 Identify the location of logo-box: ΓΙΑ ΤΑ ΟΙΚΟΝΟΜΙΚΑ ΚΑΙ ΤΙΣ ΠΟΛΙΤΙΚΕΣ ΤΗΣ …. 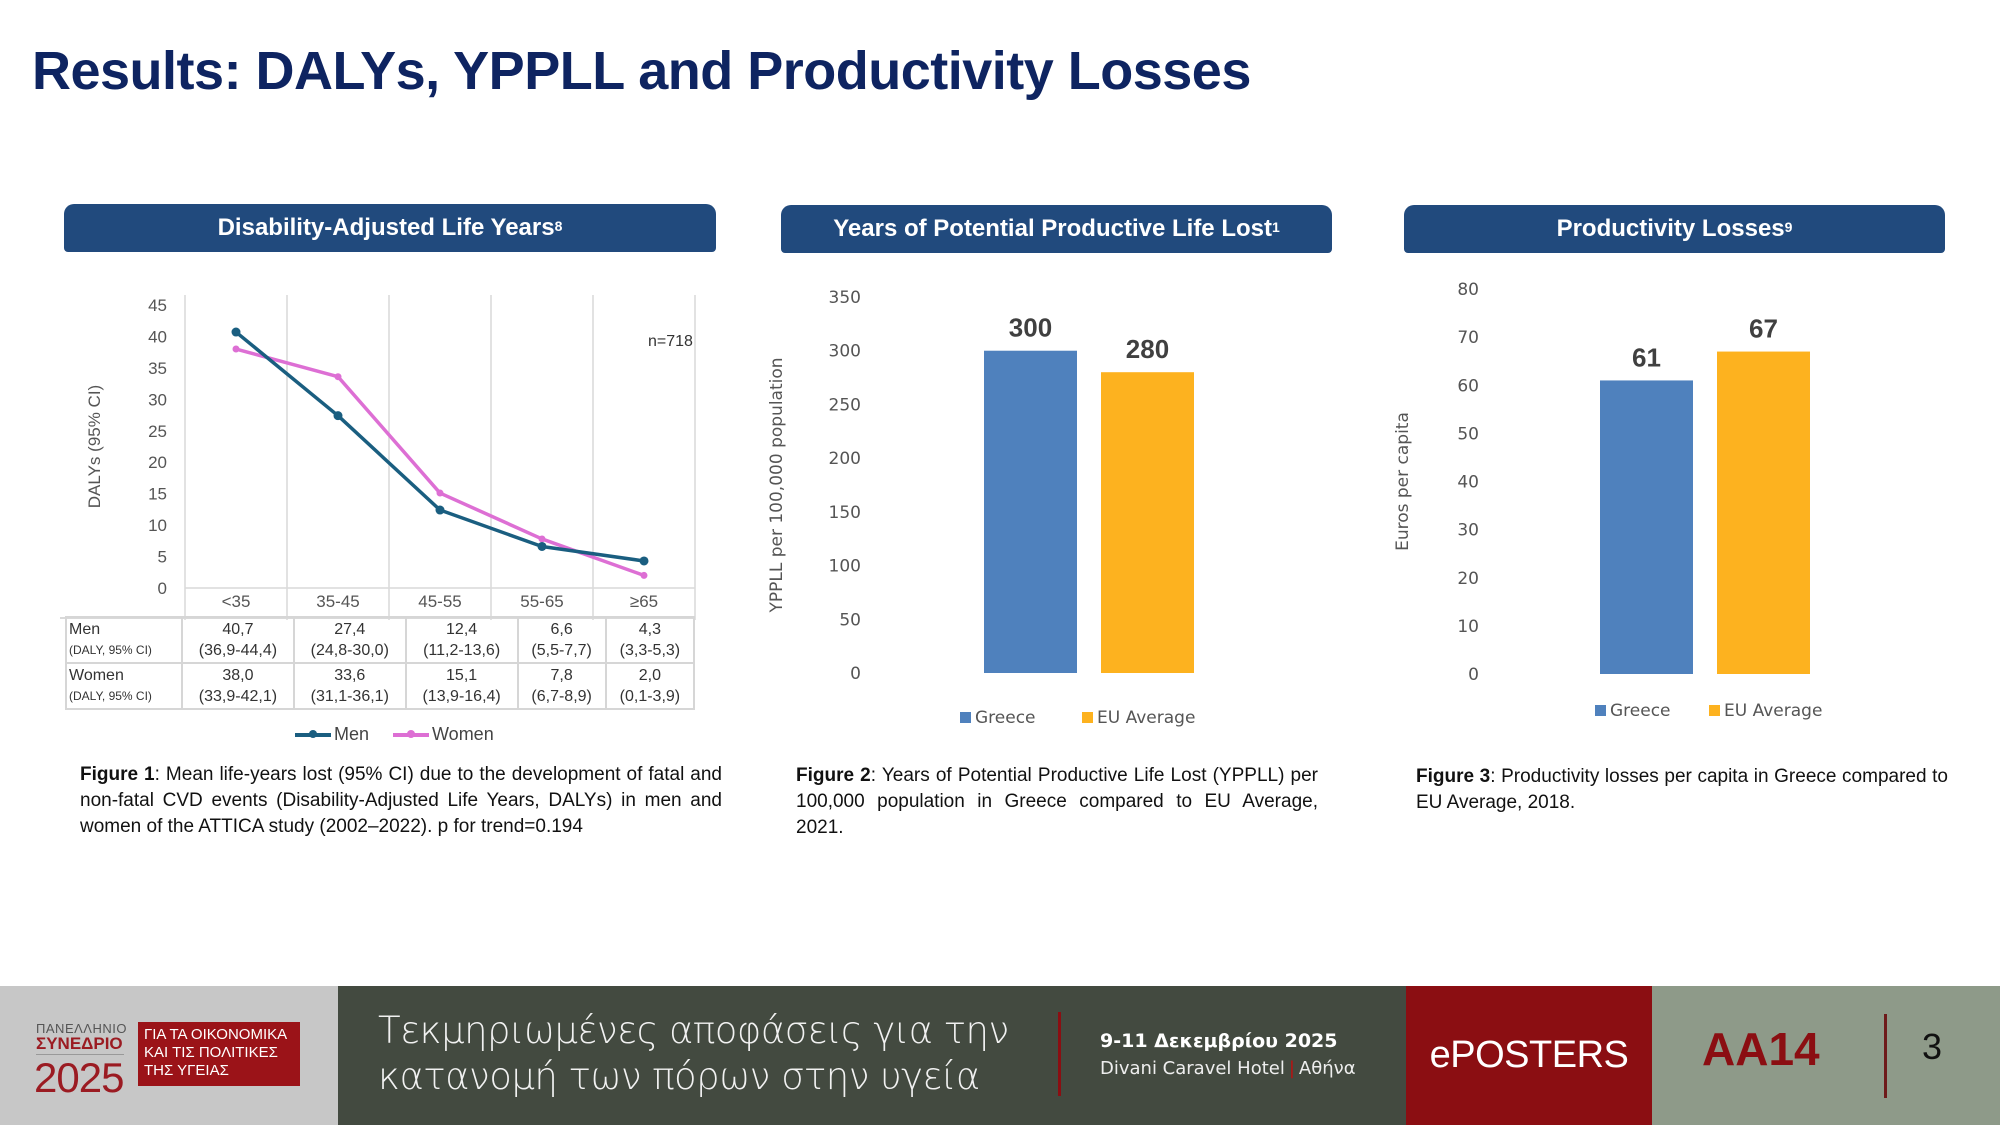
(219, 1054).